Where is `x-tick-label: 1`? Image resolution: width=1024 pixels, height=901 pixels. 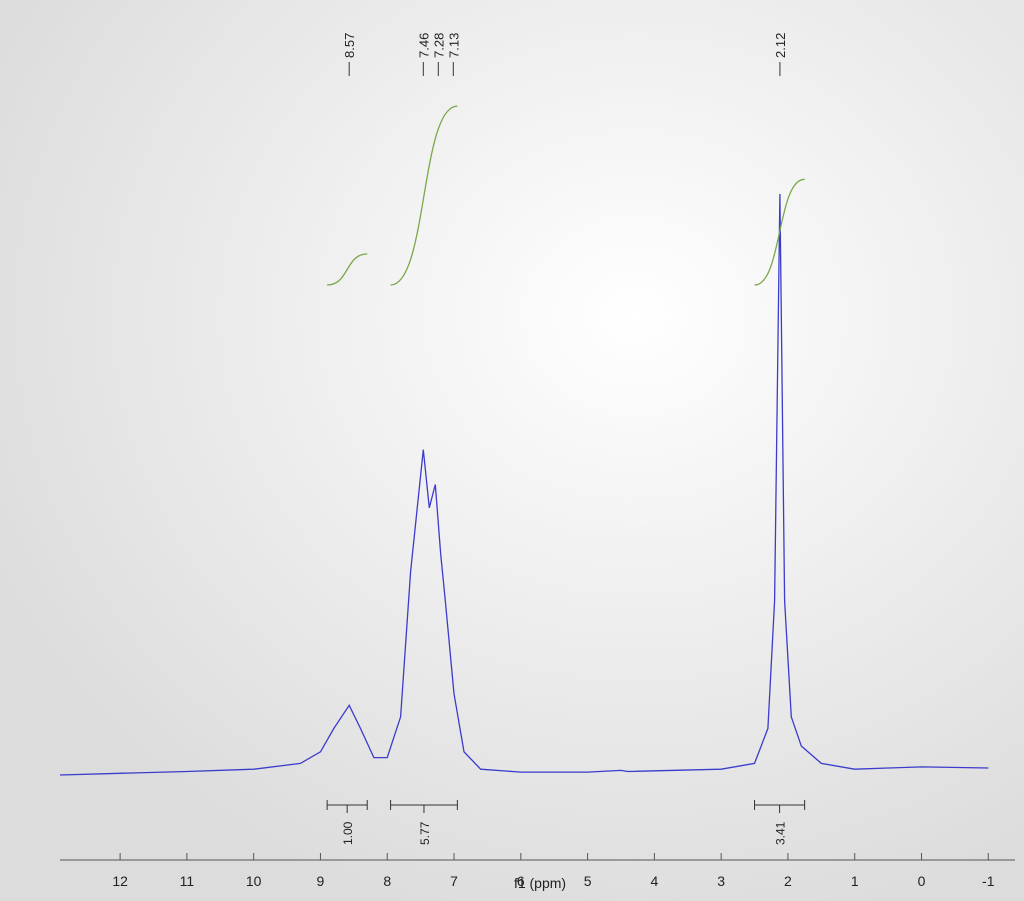
x-tick-label: 1 is located at coordinates (855, 881).